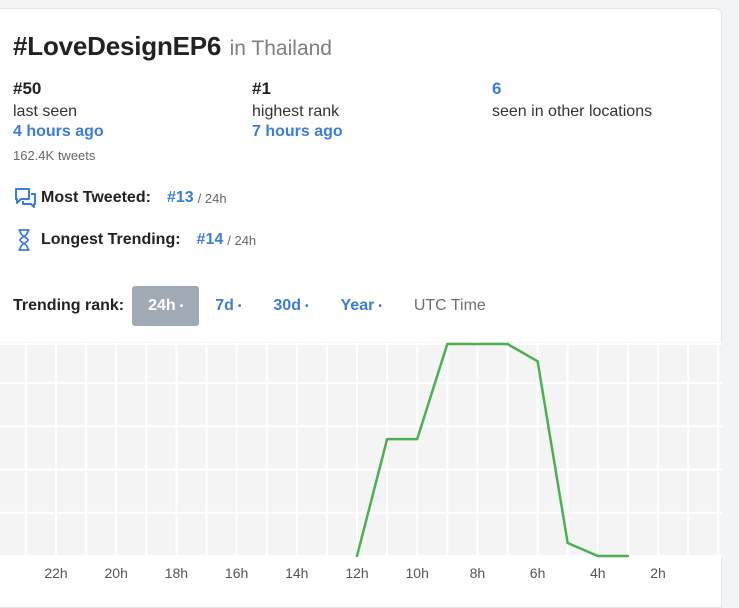 This screenshot has height=608, width=739. What do you see at coordinates (176, 573) in the screenshot?
I see `x-tick-label: 18h` at bounding box center [176, 573].